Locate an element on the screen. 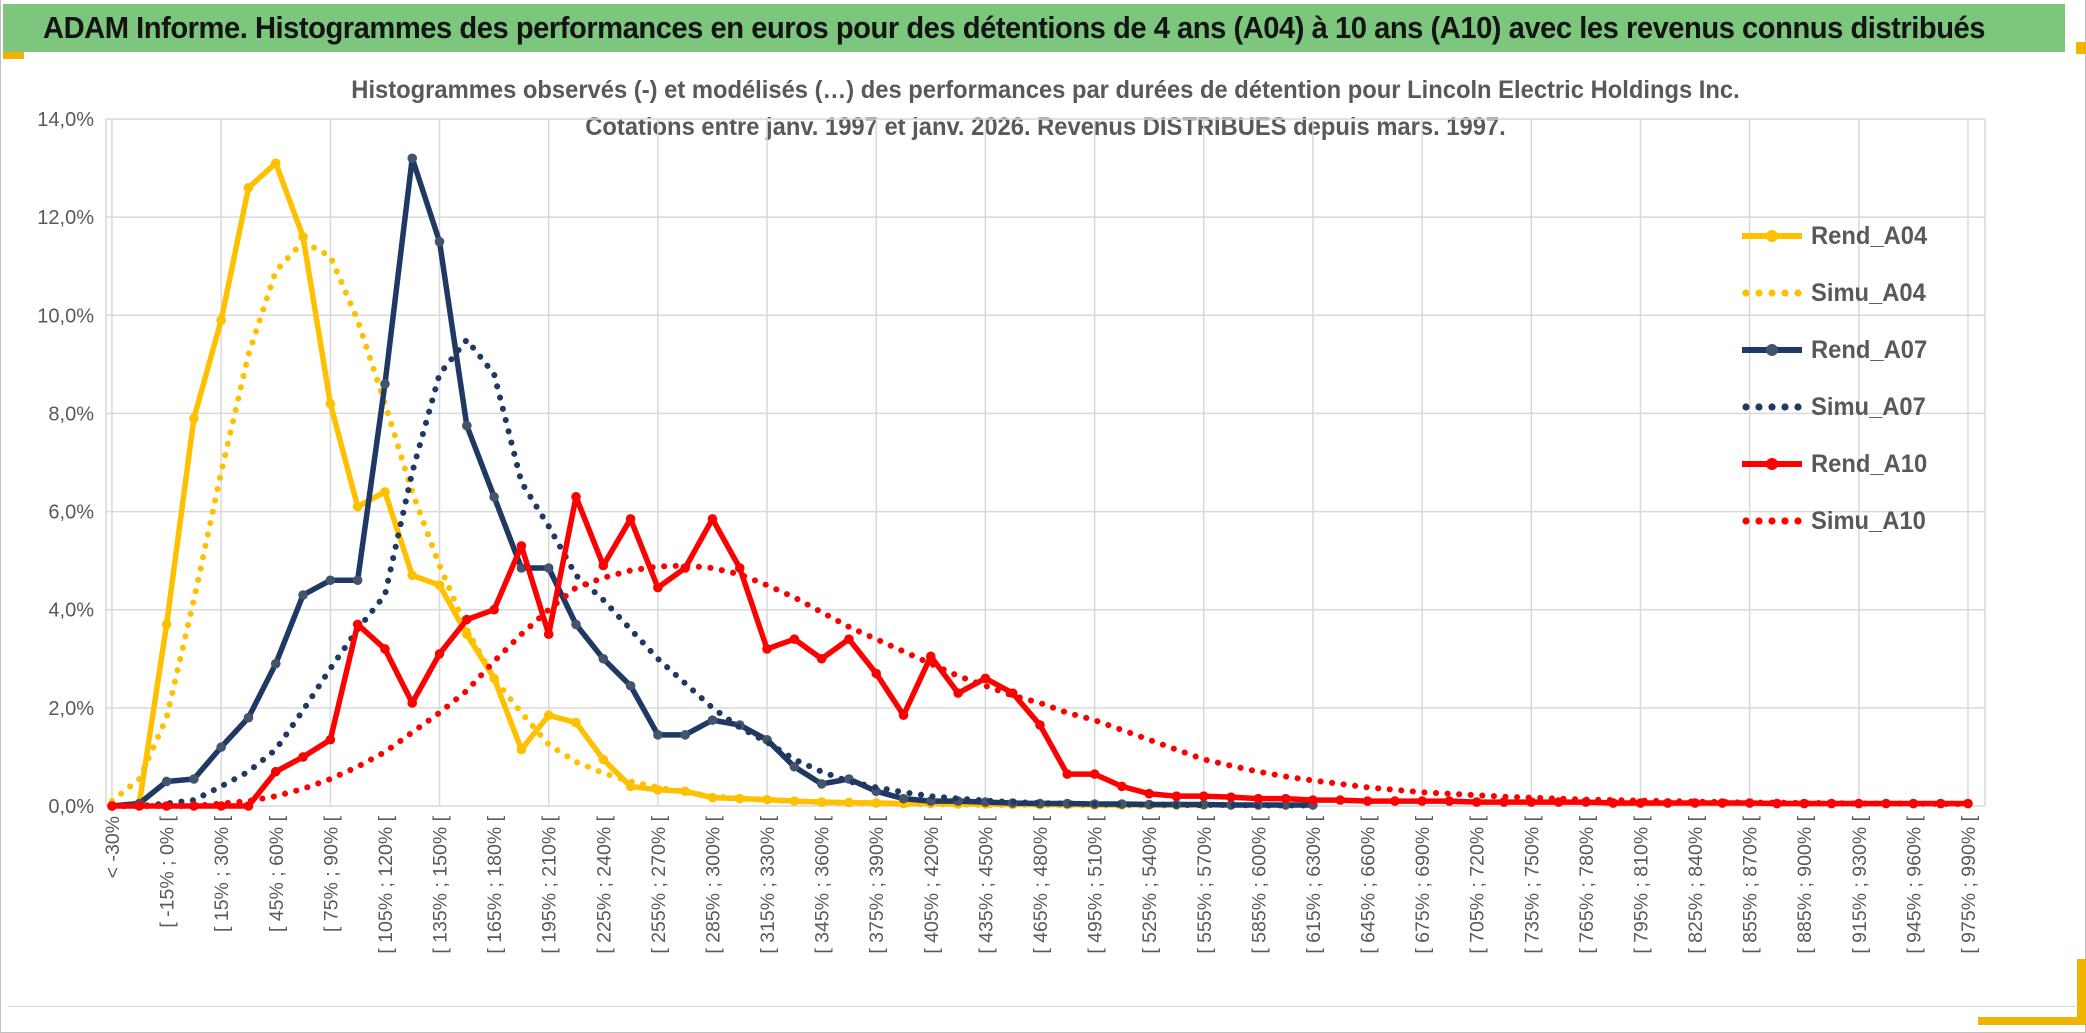 This screenshot has height=1033, width=2086. x-axis-label-24: [ 675% ; 690% [ is located at coordinates (1423, 884).